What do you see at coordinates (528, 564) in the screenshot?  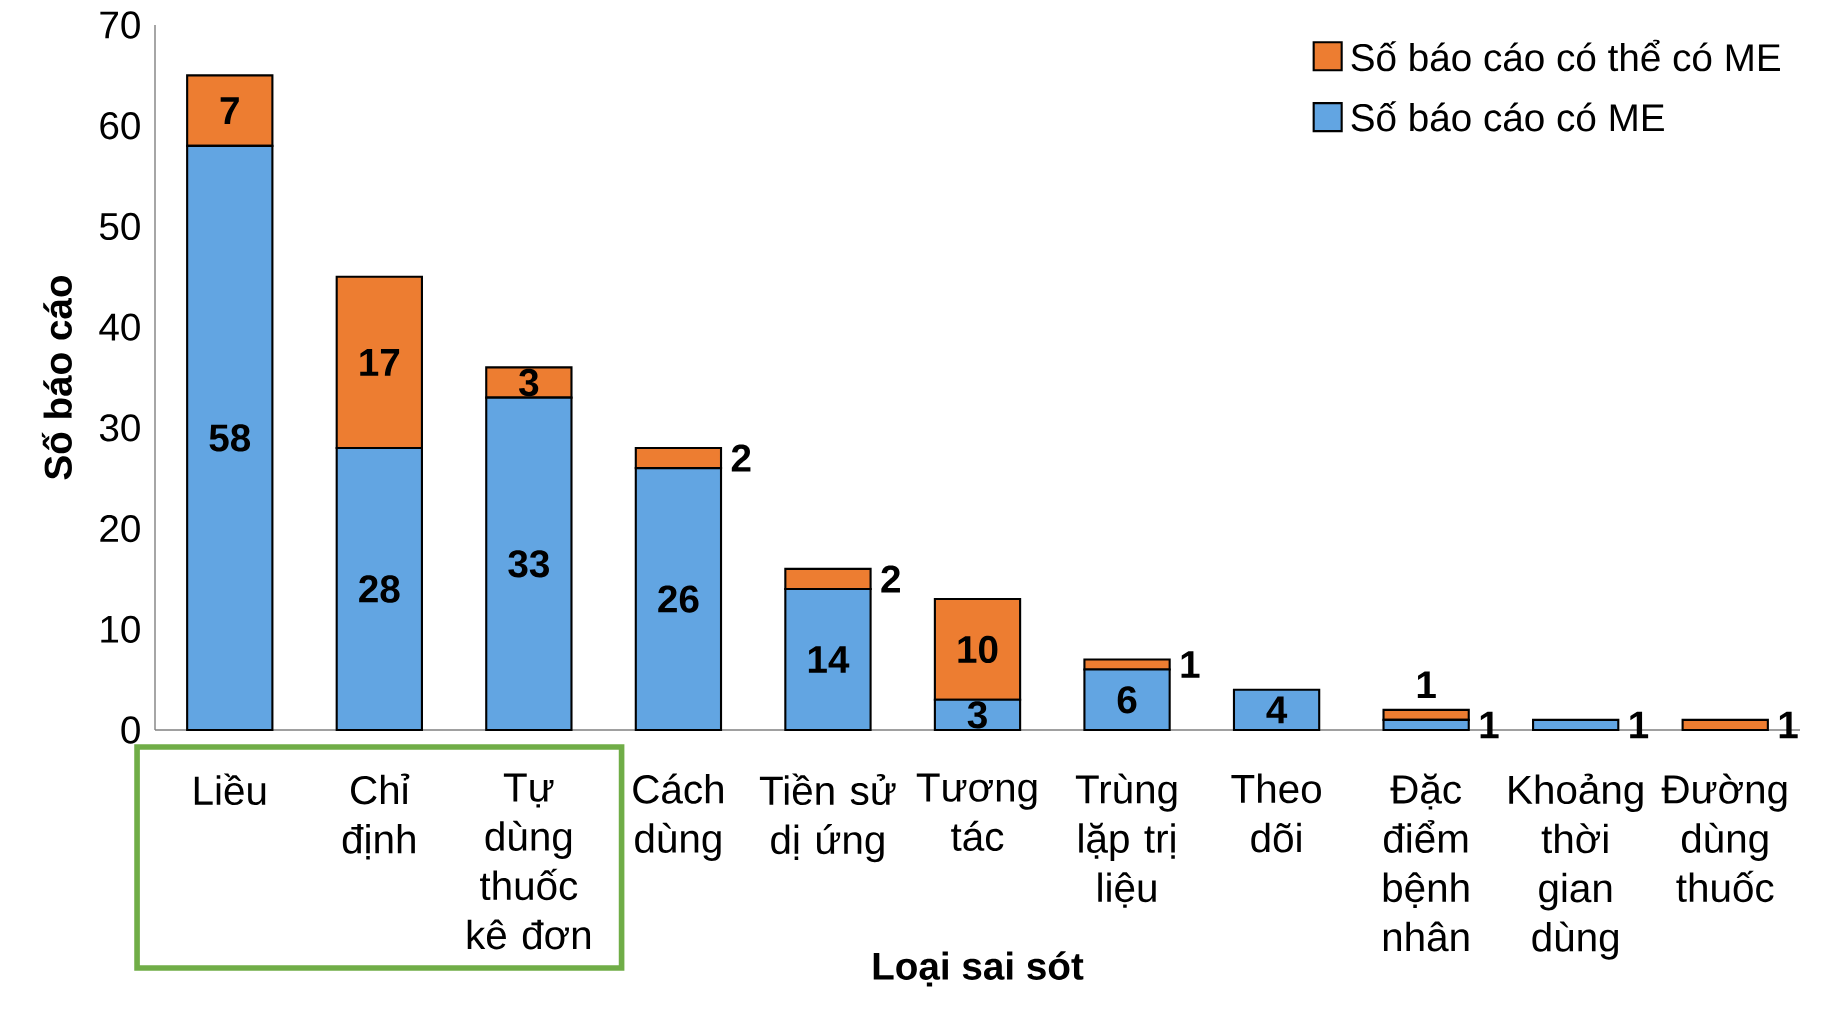 I see `data-label: 33` at bounding box center [528, 564].